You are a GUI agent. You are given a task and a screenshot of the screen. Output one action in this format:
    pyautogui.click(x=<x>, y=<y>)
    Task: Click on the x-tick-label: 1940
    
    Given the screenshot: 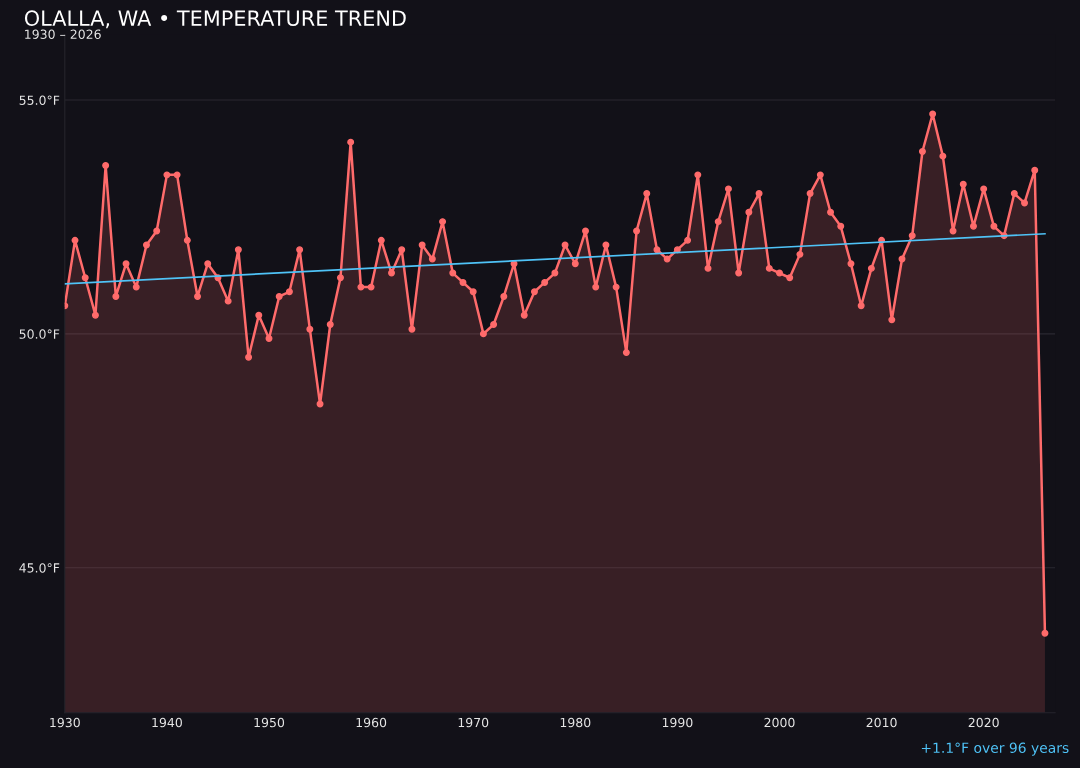 What is the action you would take?
    pyautogui.click(x=167, y=722)
    